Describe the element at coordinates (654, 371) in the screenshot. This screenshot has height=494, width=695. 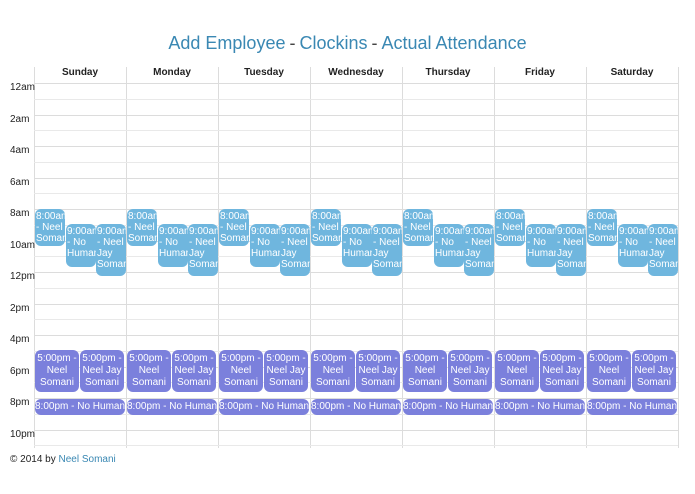
I see `event-saturday-evening-2: 5:00pm - Neel Jay Somani` at that location.